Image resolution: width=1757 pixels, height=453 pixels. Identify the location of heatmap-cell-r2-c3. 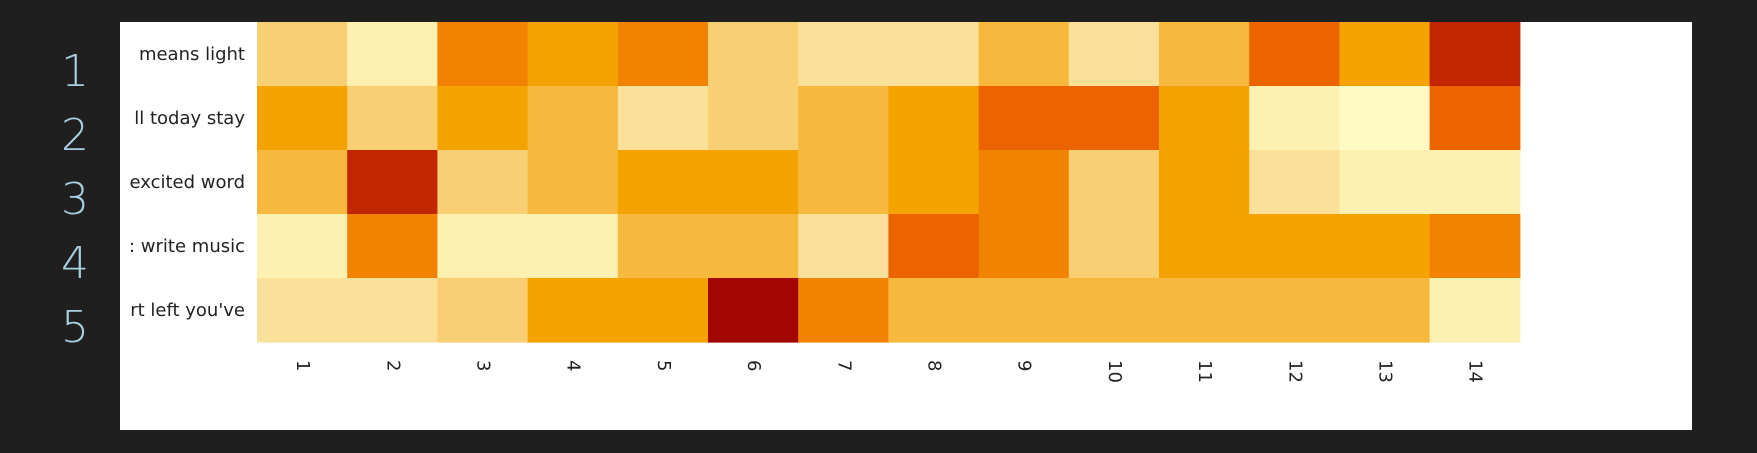
(483, 118).